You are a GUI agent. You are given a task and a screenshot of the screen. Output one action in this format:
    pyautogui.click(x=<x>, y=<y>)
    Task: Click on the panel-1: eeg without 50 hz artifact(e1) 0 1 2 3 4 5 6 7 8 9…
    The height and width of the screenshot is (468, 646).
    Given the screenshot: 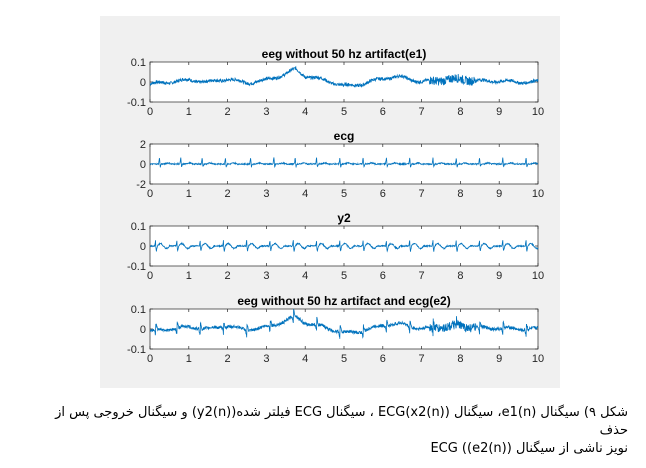 What is the action you would take?
    pyautogui.click(x=335, y=82)
    